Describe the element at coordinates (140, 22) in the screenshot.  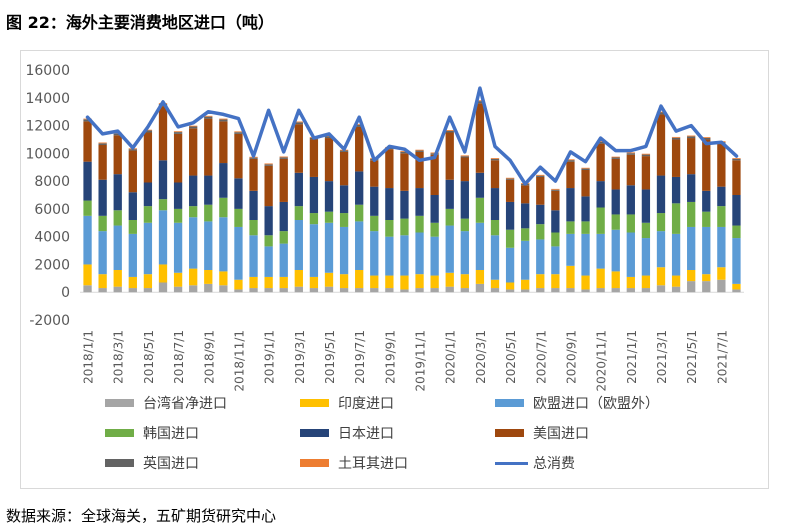
I see `figure-title: 图 22：海外主要消费地区进口（吨）` at that location.